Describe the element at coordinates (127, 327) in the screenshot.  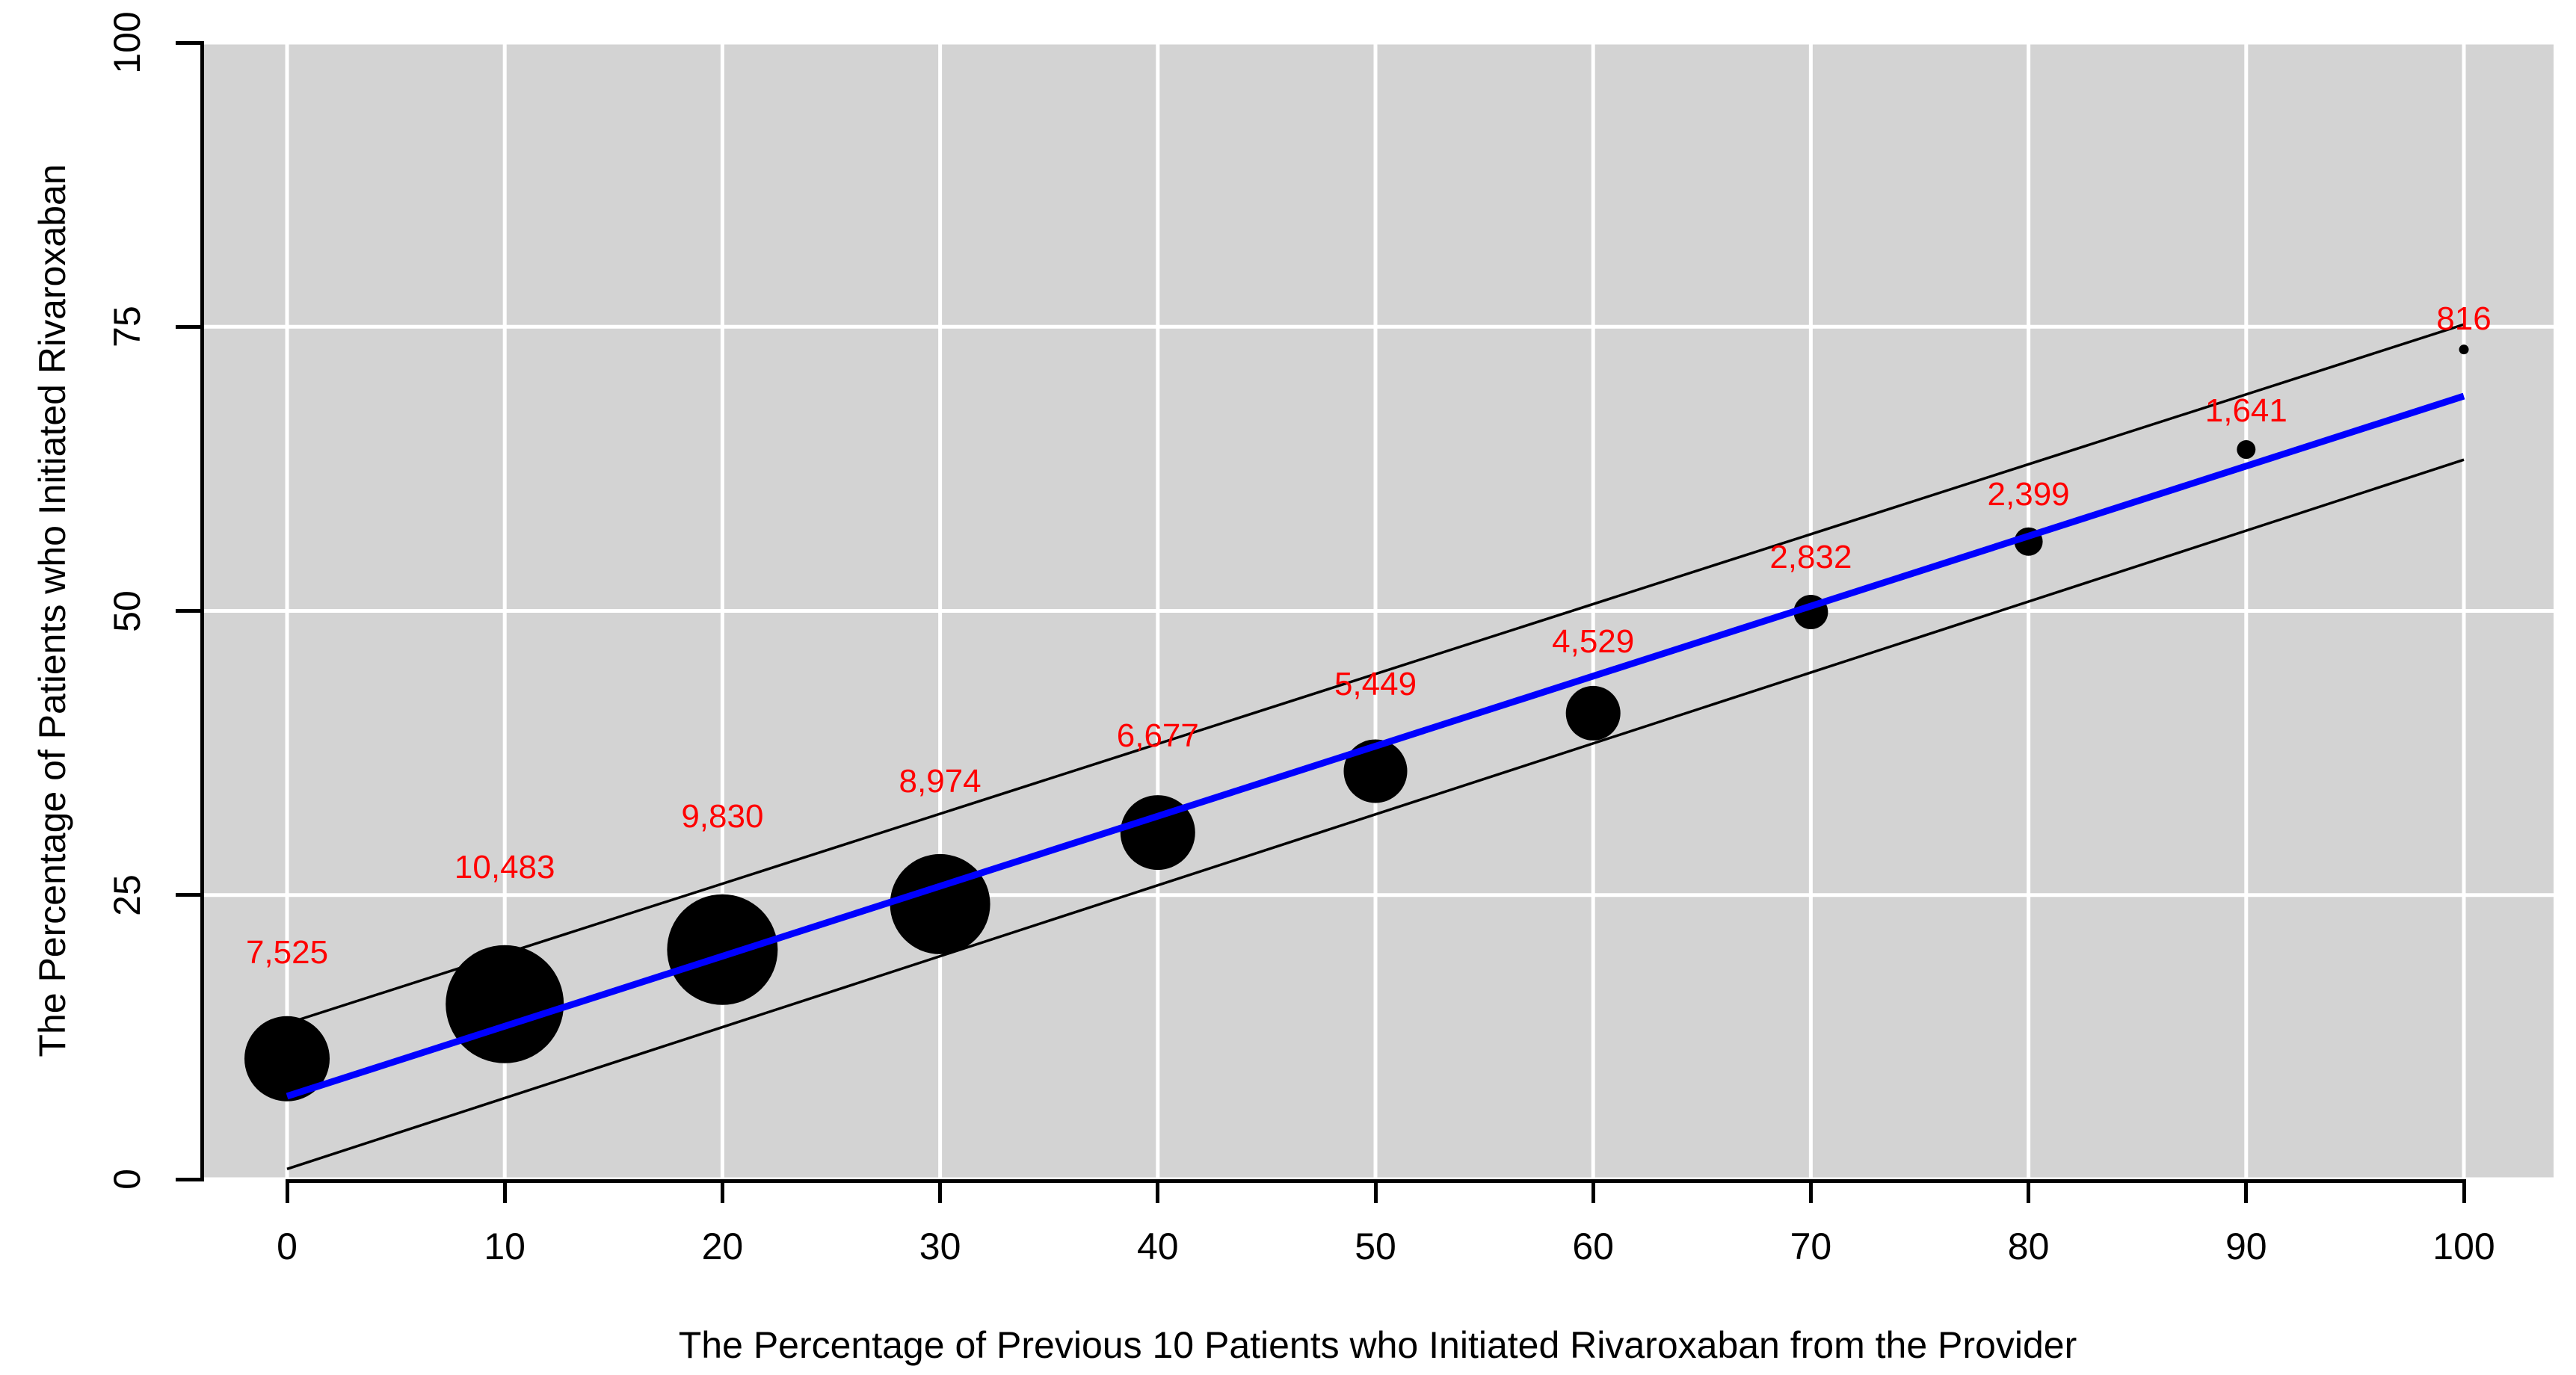
I see `y-tick-label: 75` at that location.